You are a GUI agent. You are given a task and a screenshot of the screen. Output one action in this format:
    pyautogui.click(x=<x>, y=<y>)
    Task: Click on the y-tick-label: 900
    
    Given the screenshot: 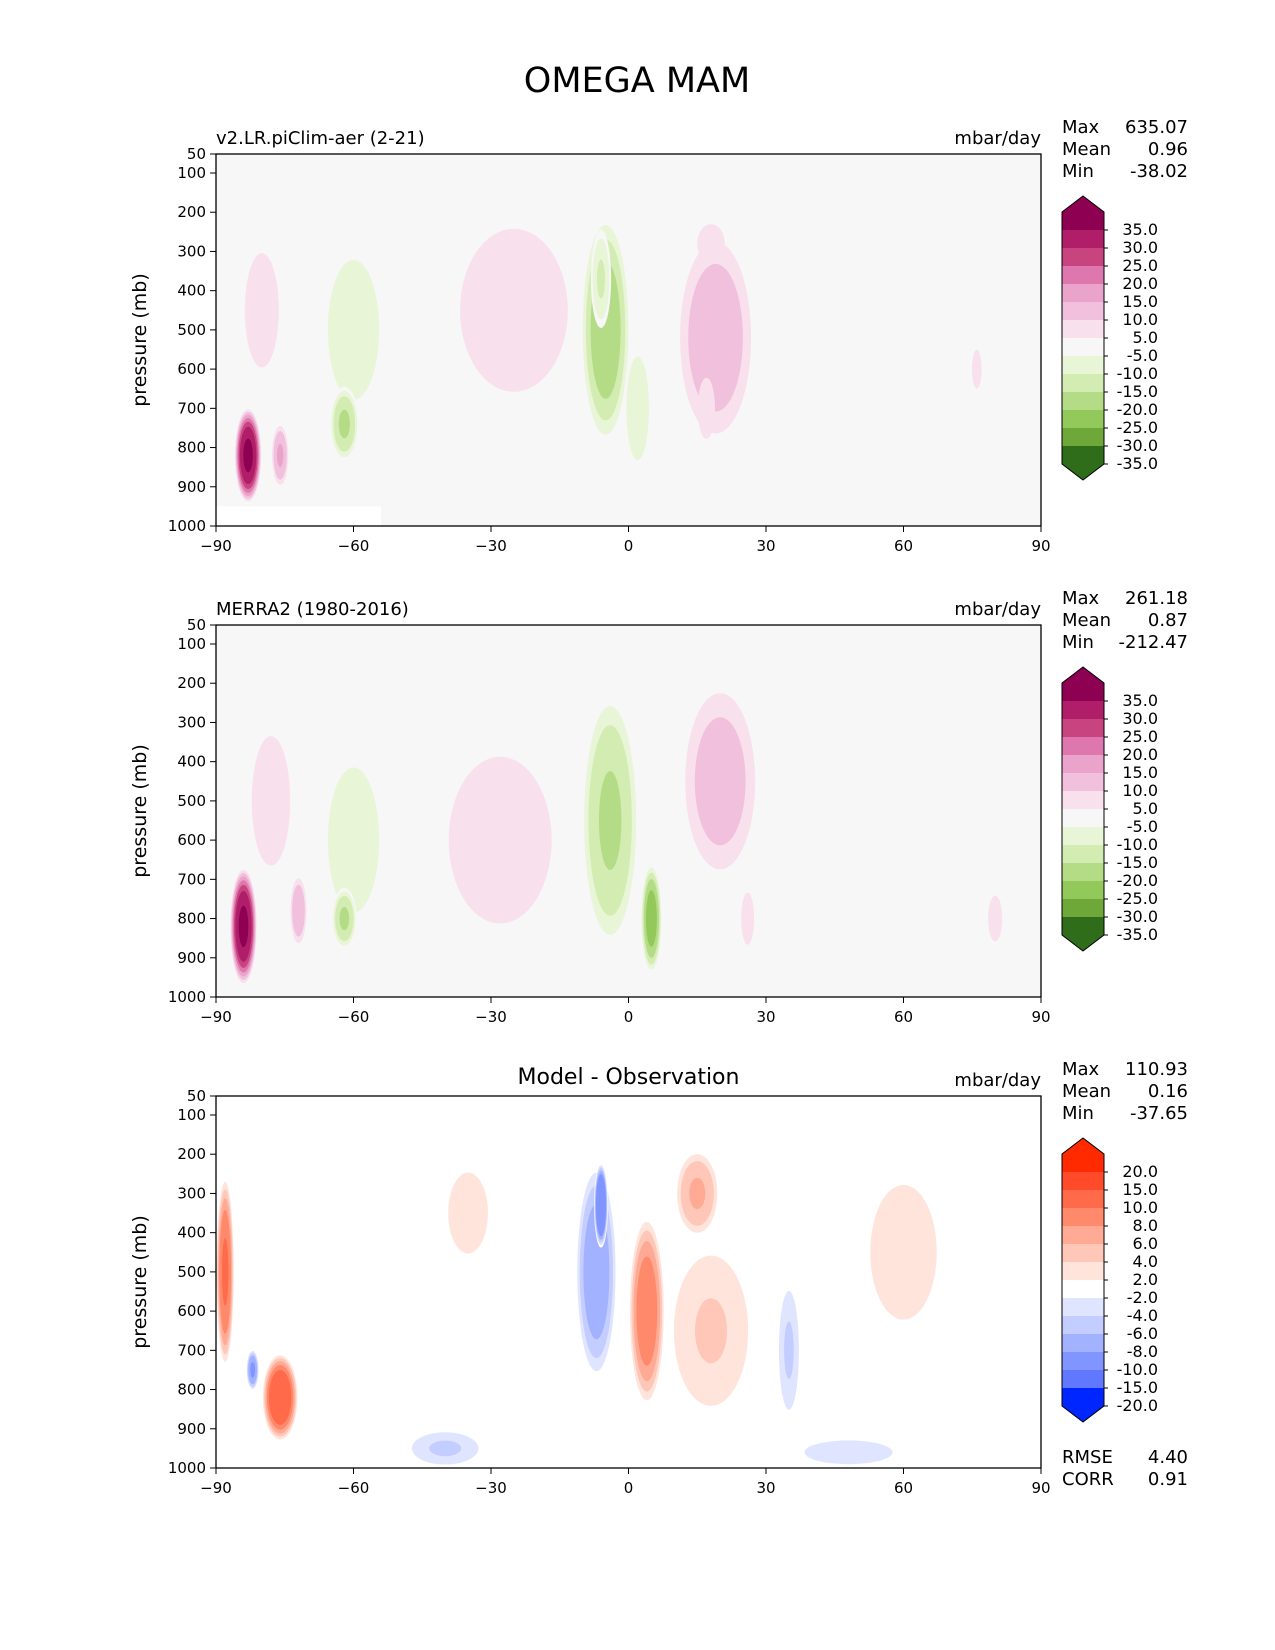 What is the action you would take?
    pyautogui.click(x=191, y=487)
    